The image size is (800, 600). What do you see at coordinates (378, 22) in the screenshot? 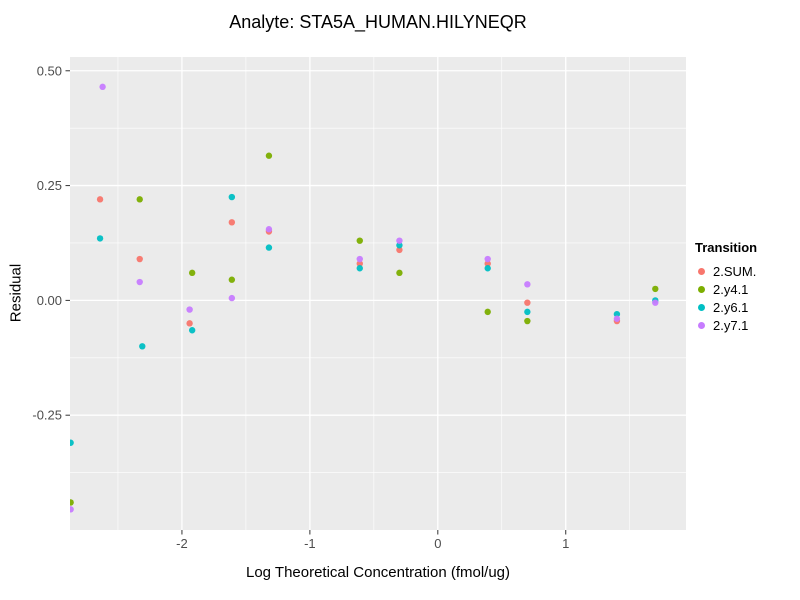
I see `chart-title: Analyte: STA5A_HUMAN.HILYNEQR` at bounding box center [378, 22].